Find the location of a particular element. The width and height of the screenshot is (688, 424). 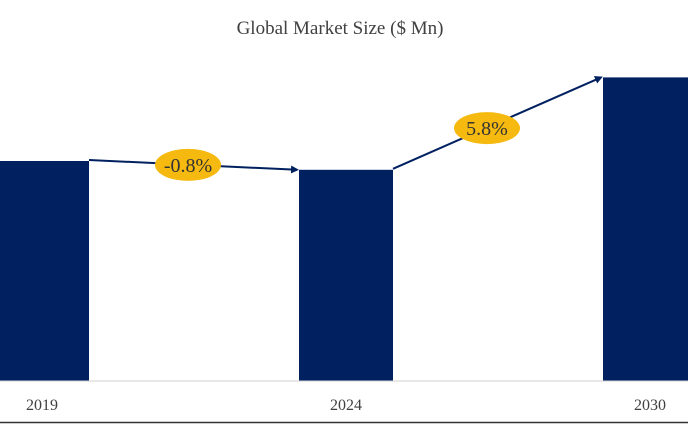

cagr-label: -0.8% is located at coordinates (188, 166).